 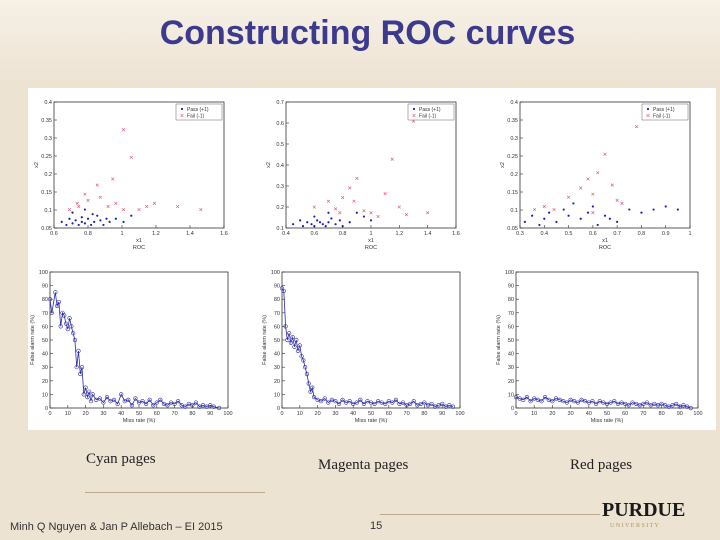 What do you see at coordinates (363, 465) in the screenshot?
I see `caption-magenta: Magenta pages` at bounding box center [363, 465].